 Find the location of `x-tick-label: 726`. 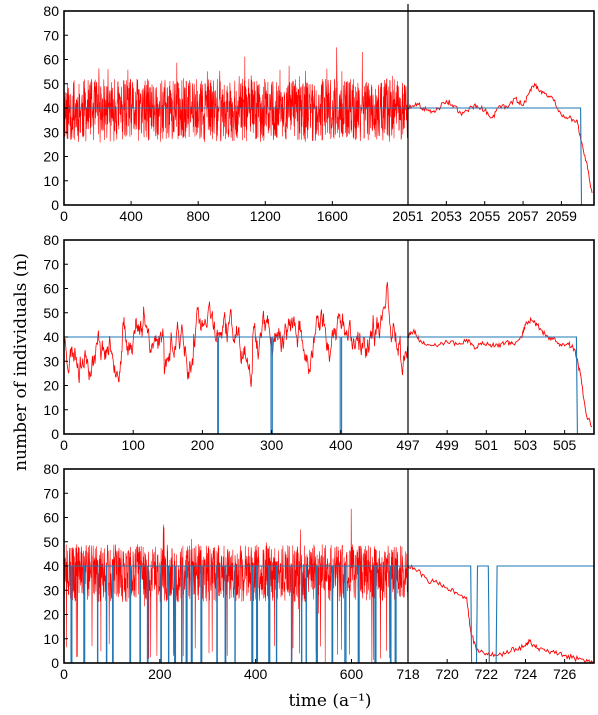

x-tick-label: 726 is located at coordinates (565, 674).